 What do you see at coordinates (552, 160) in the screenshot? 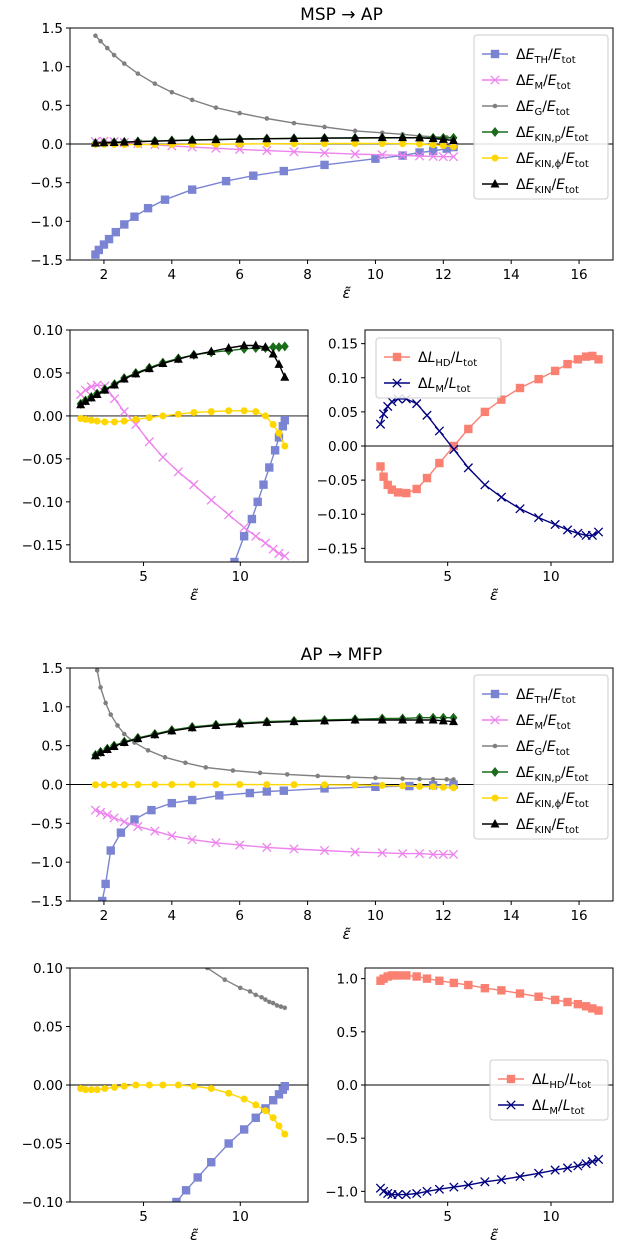
I see `legend-label: ΔEKIN,ϕ/Etot` at bounding box center [552, 160].